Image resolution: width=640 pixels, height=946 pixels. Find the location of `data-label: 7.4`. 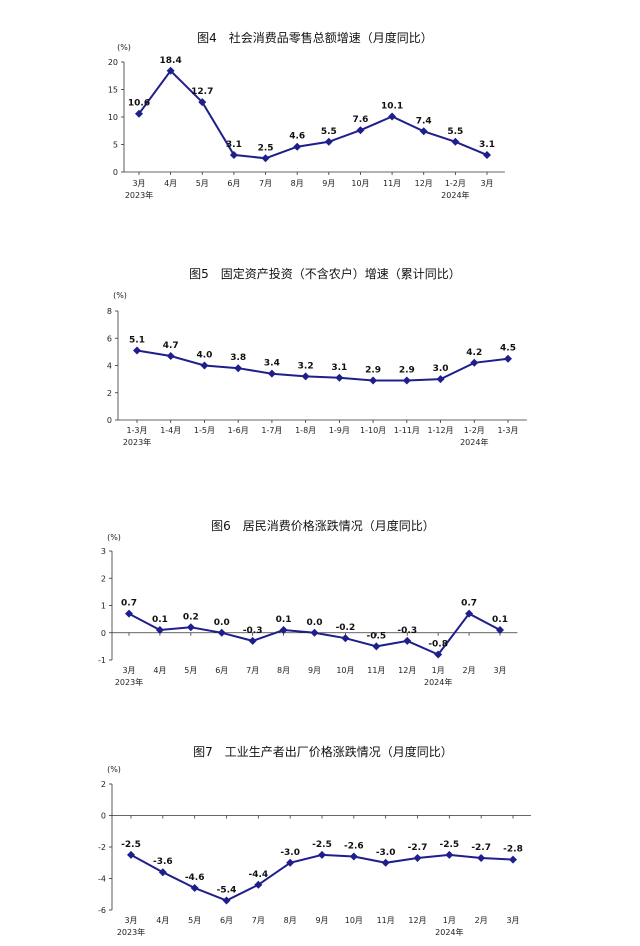

data-label: 7.4 is located at coordinates (424, 121).